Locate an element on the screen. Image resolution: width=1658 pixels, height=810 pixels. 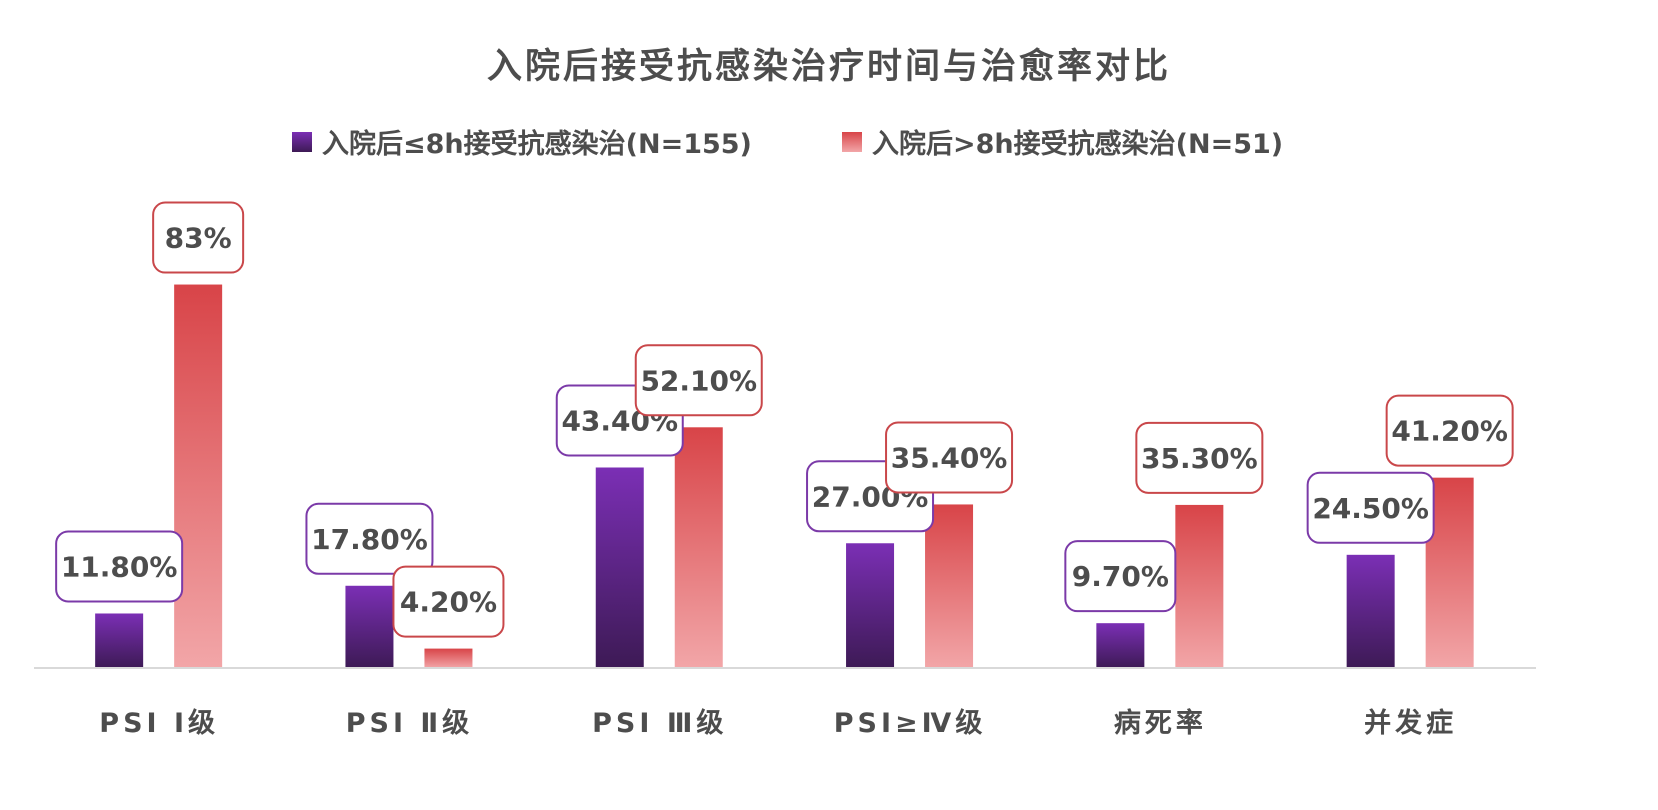
data-label-series-1: 17.80% is located at coordinates (369, 538).